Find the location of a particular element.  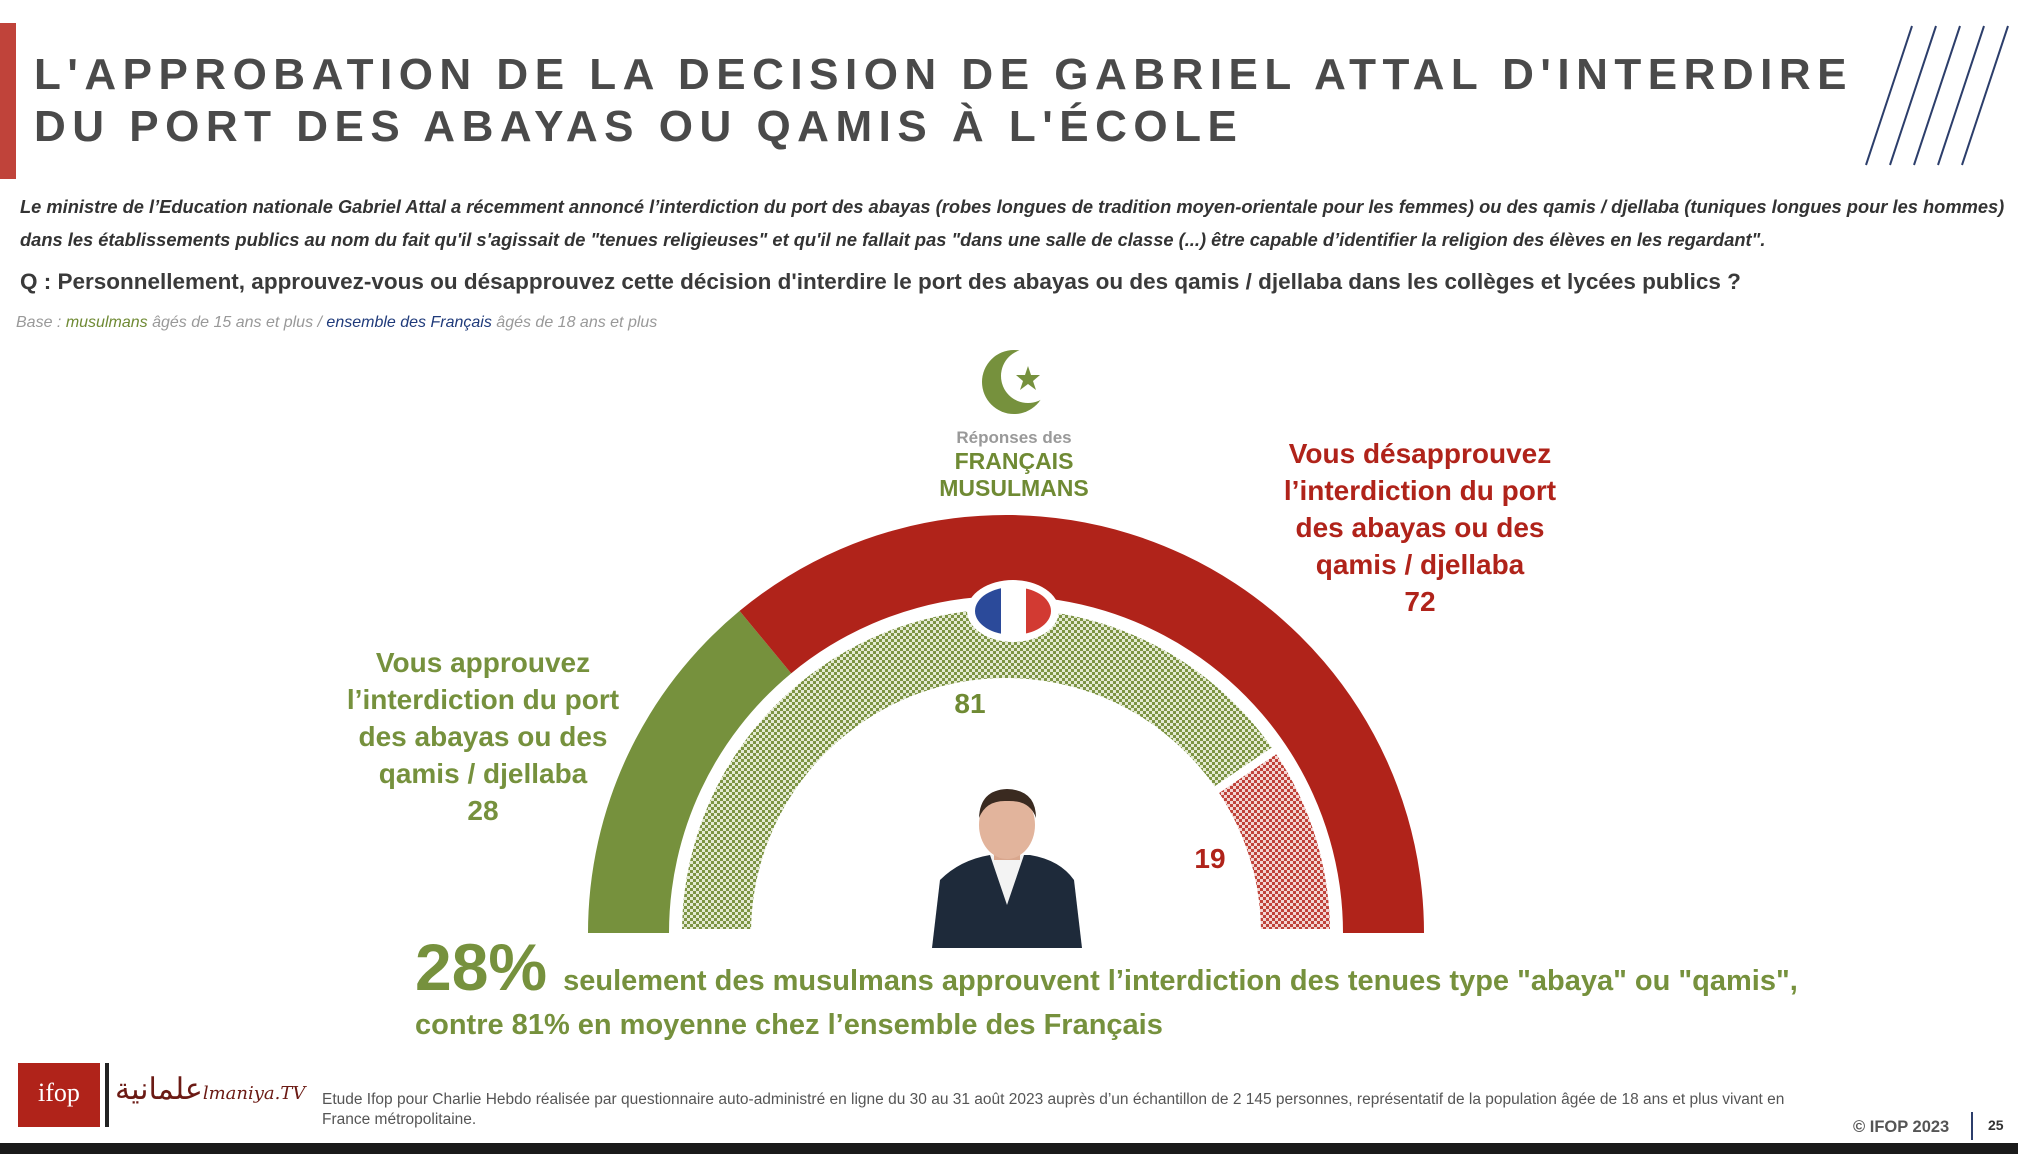

base-text: musulmans is located at coordinates (106, 322).